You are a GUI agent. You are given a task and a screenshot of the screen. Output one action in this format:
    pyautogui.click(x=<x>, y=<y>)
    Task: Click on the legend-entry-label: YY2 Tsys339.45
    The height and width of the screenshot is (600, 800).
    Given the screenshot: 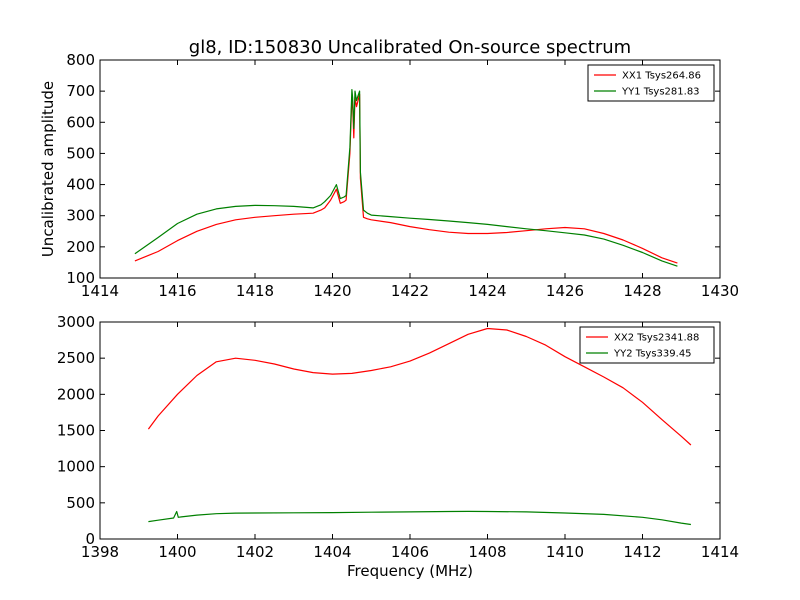 What is the action you would take?
    pyautogui.click(x=652, y=354)
    